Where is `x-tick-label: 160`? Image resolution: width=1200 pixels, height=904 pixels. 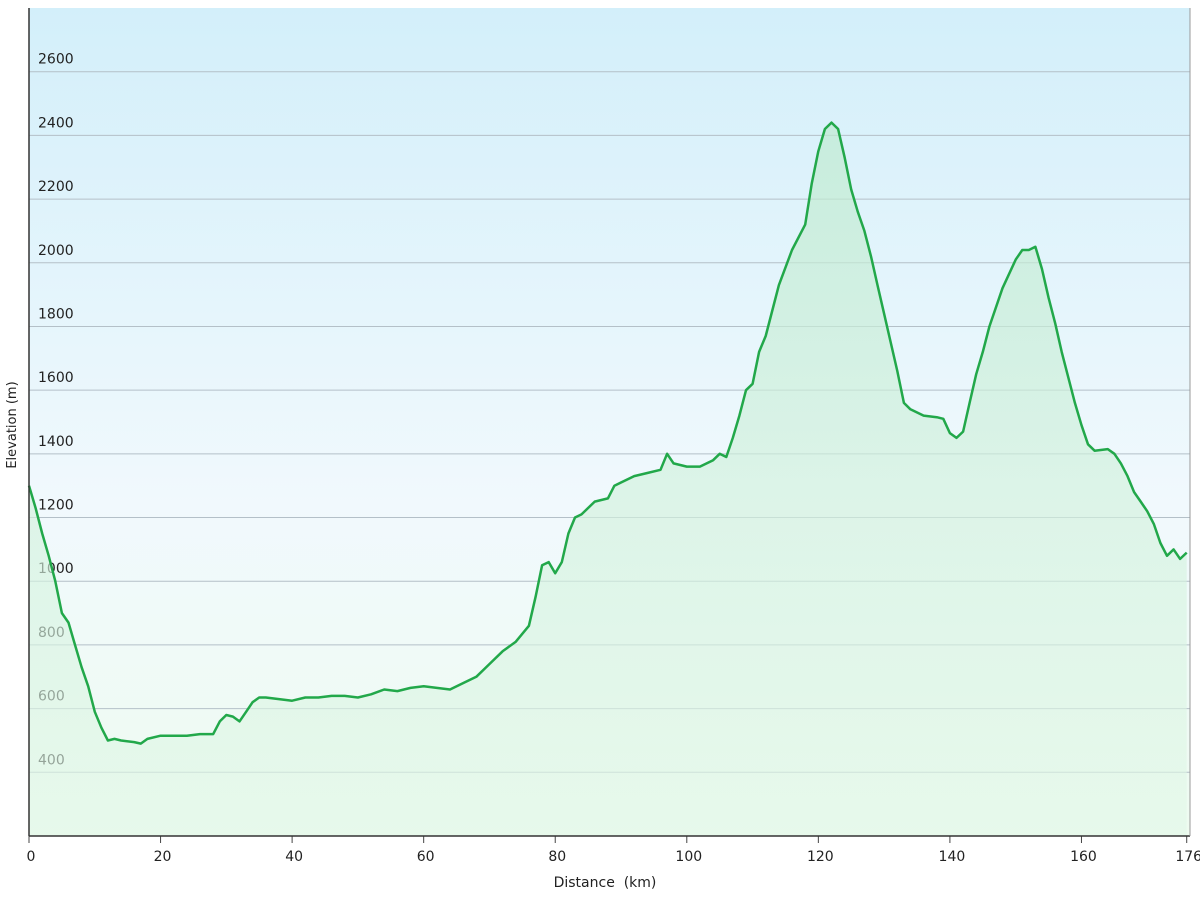
x-tick-label: 160 is located at coordinates (1083, 857).